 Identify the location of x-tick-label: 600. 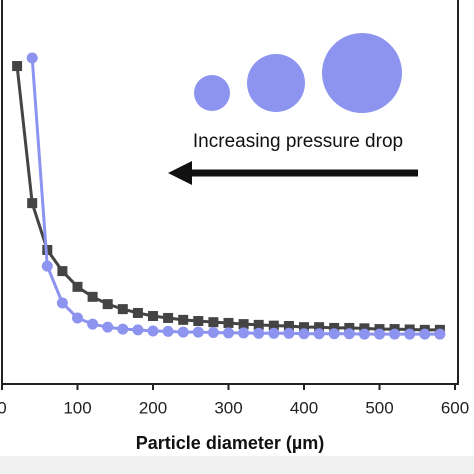
(455, 407).